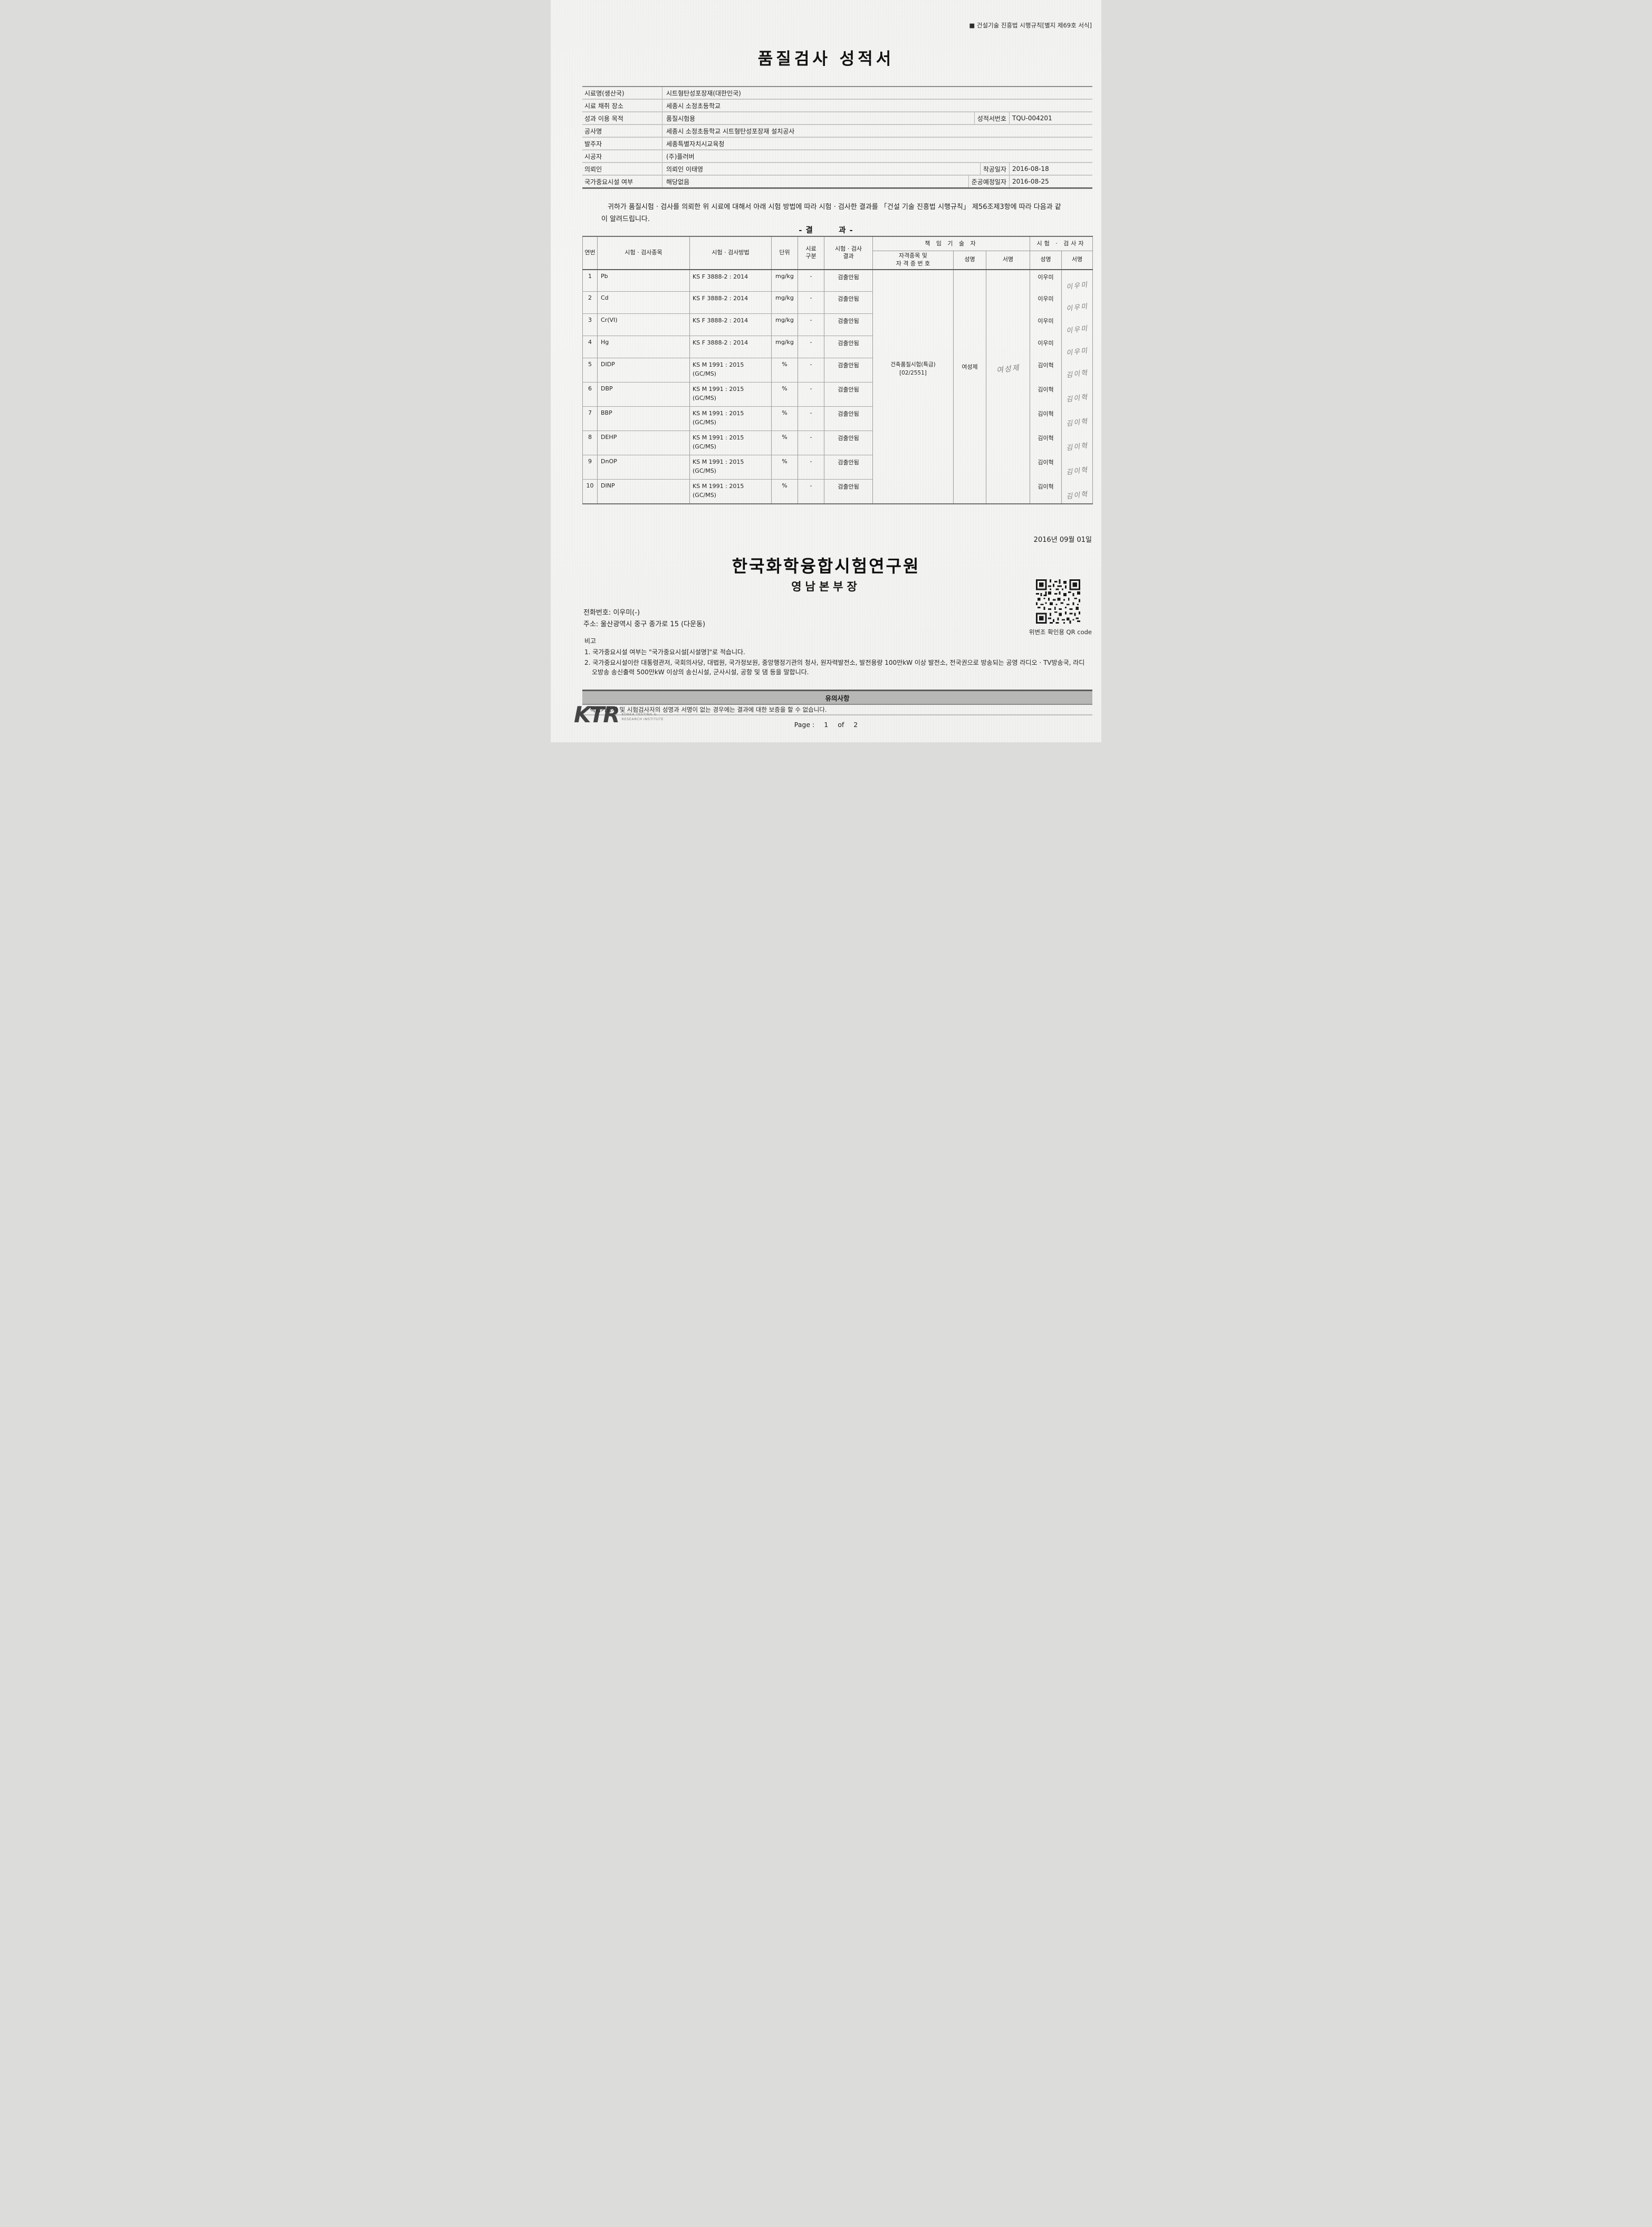 The width and height of the screenshot is (1652, 2227). What do you see at coordinates (590, 253) in the screenshot?
I see `col-header-no: 연번` at bounding box center [590, 253].